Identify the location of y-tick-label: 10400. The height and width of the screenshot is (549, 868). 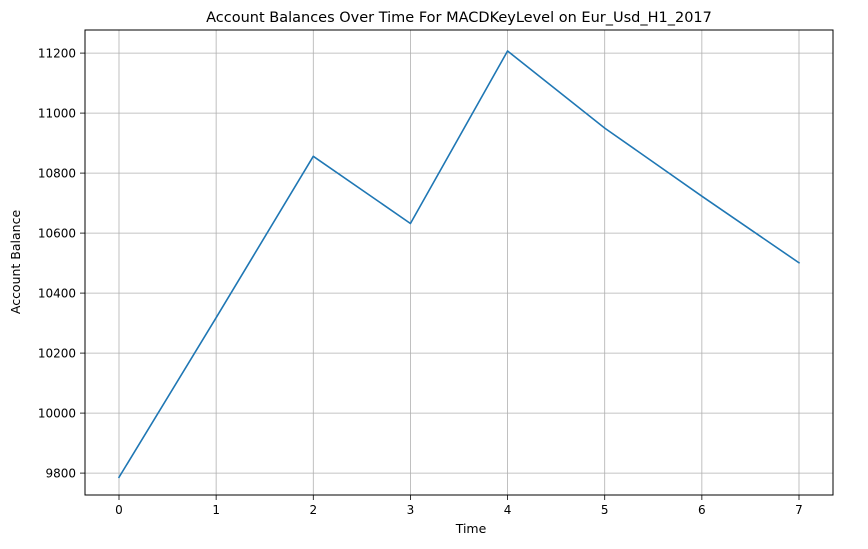
(57, 294).